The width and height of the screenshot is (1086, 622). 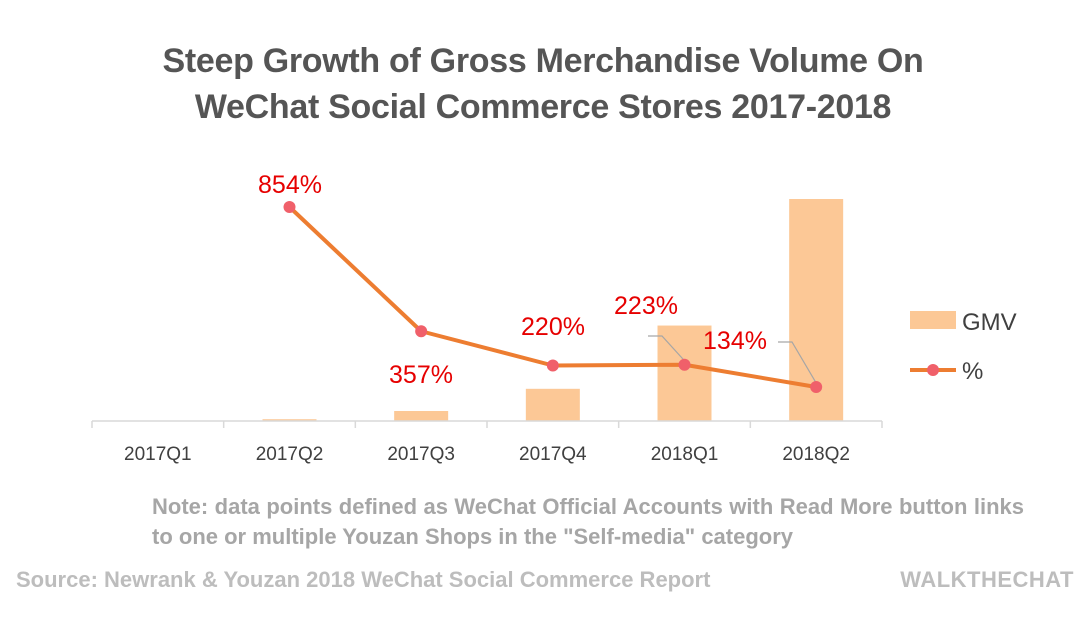 I want to click on x-tick-label-2018q1: 2018Q1, so click(x=685, y=454).